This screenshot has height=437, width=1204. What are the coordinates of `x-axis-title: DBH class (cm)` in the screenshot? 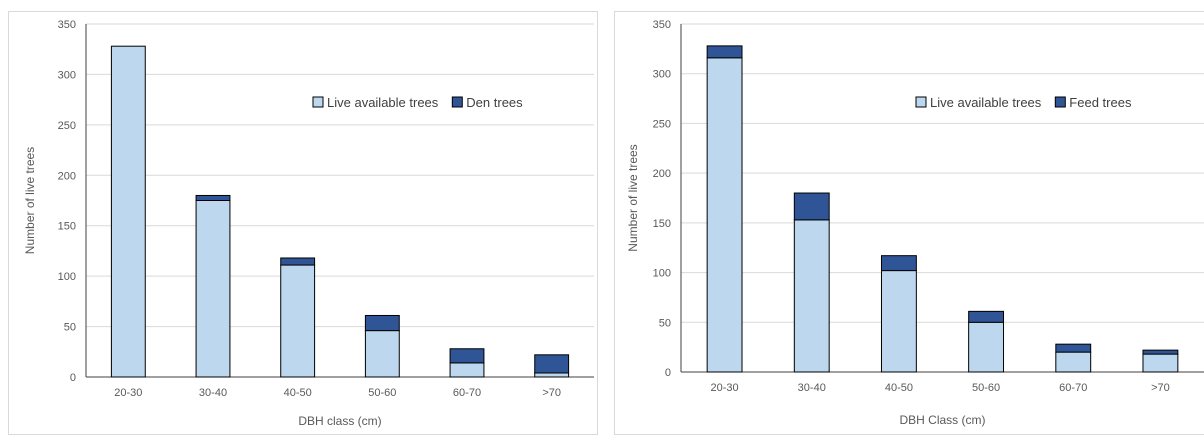 It's located at (339, 421).